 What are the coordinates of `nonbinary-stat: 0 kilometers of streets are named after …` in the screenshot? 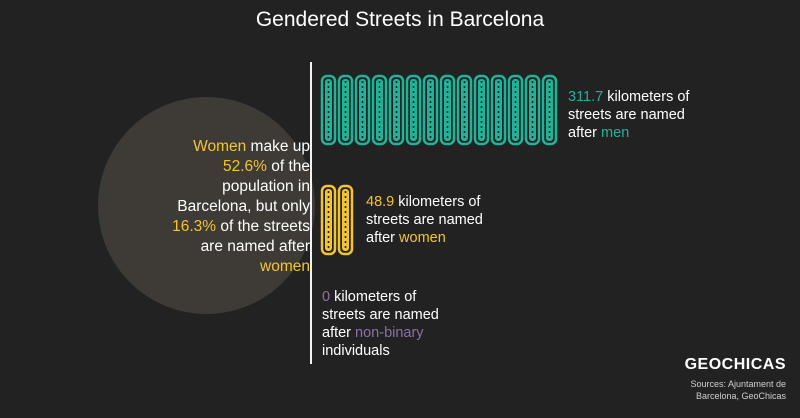 It's located at (380, 324).